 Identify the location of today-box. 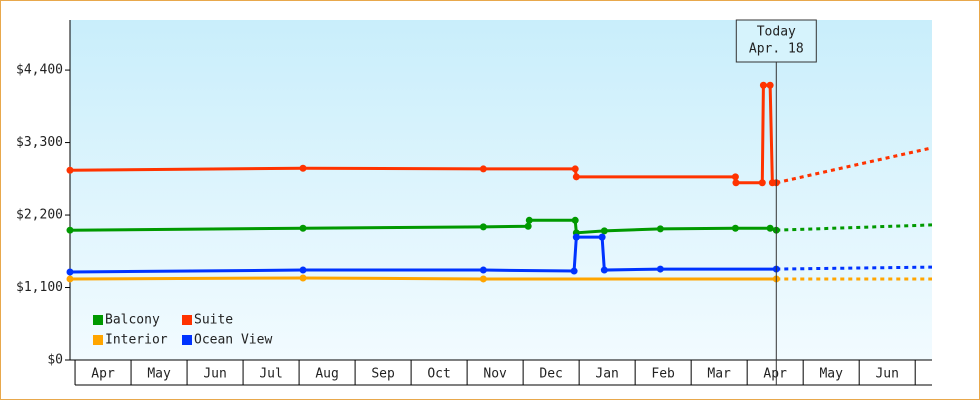
(776, 41).